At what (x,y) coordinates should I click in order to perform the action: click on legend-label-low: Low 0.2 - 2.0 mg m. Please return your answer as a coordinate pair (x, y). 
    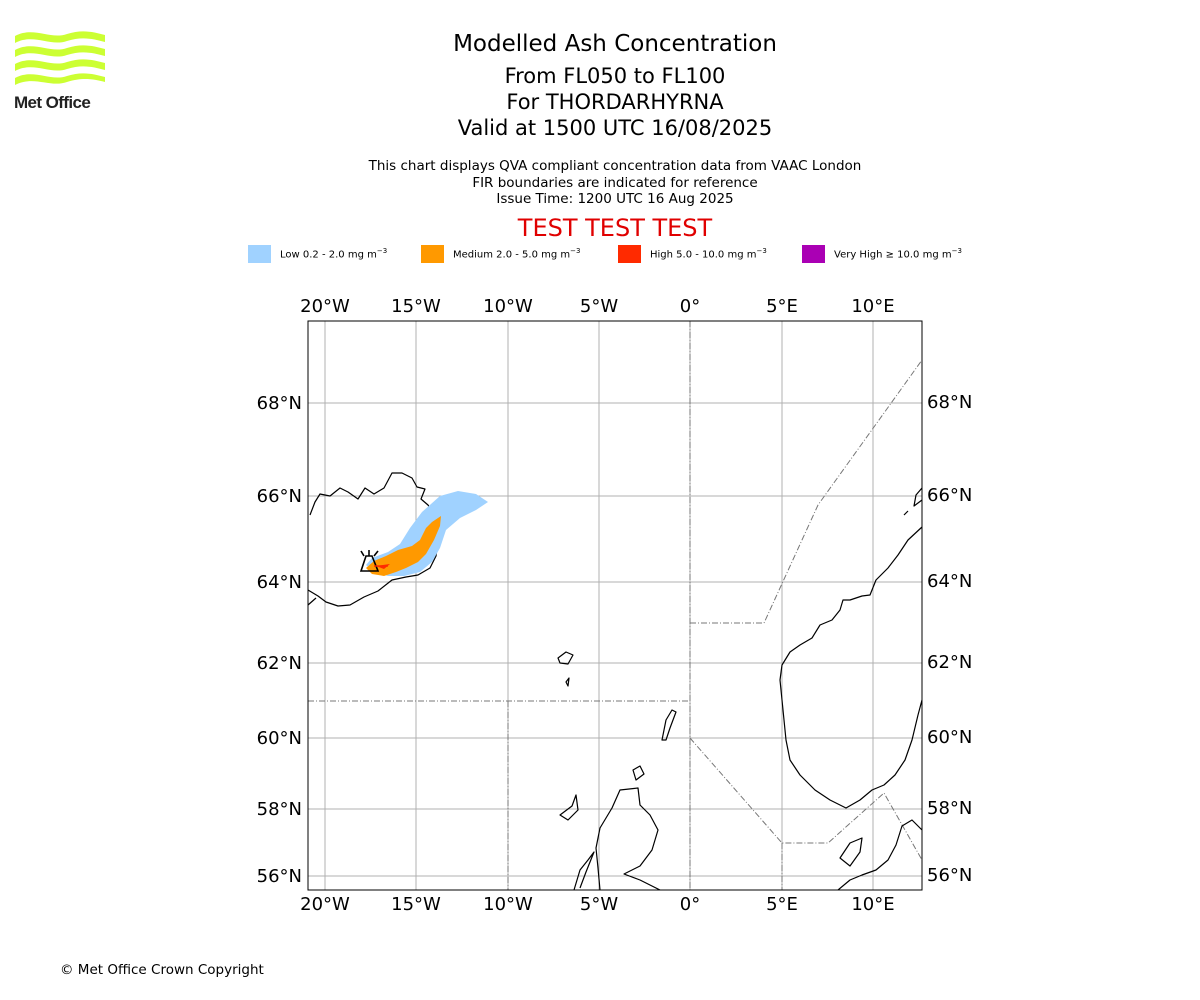
    Looking at the image, I should click on (328, 255).